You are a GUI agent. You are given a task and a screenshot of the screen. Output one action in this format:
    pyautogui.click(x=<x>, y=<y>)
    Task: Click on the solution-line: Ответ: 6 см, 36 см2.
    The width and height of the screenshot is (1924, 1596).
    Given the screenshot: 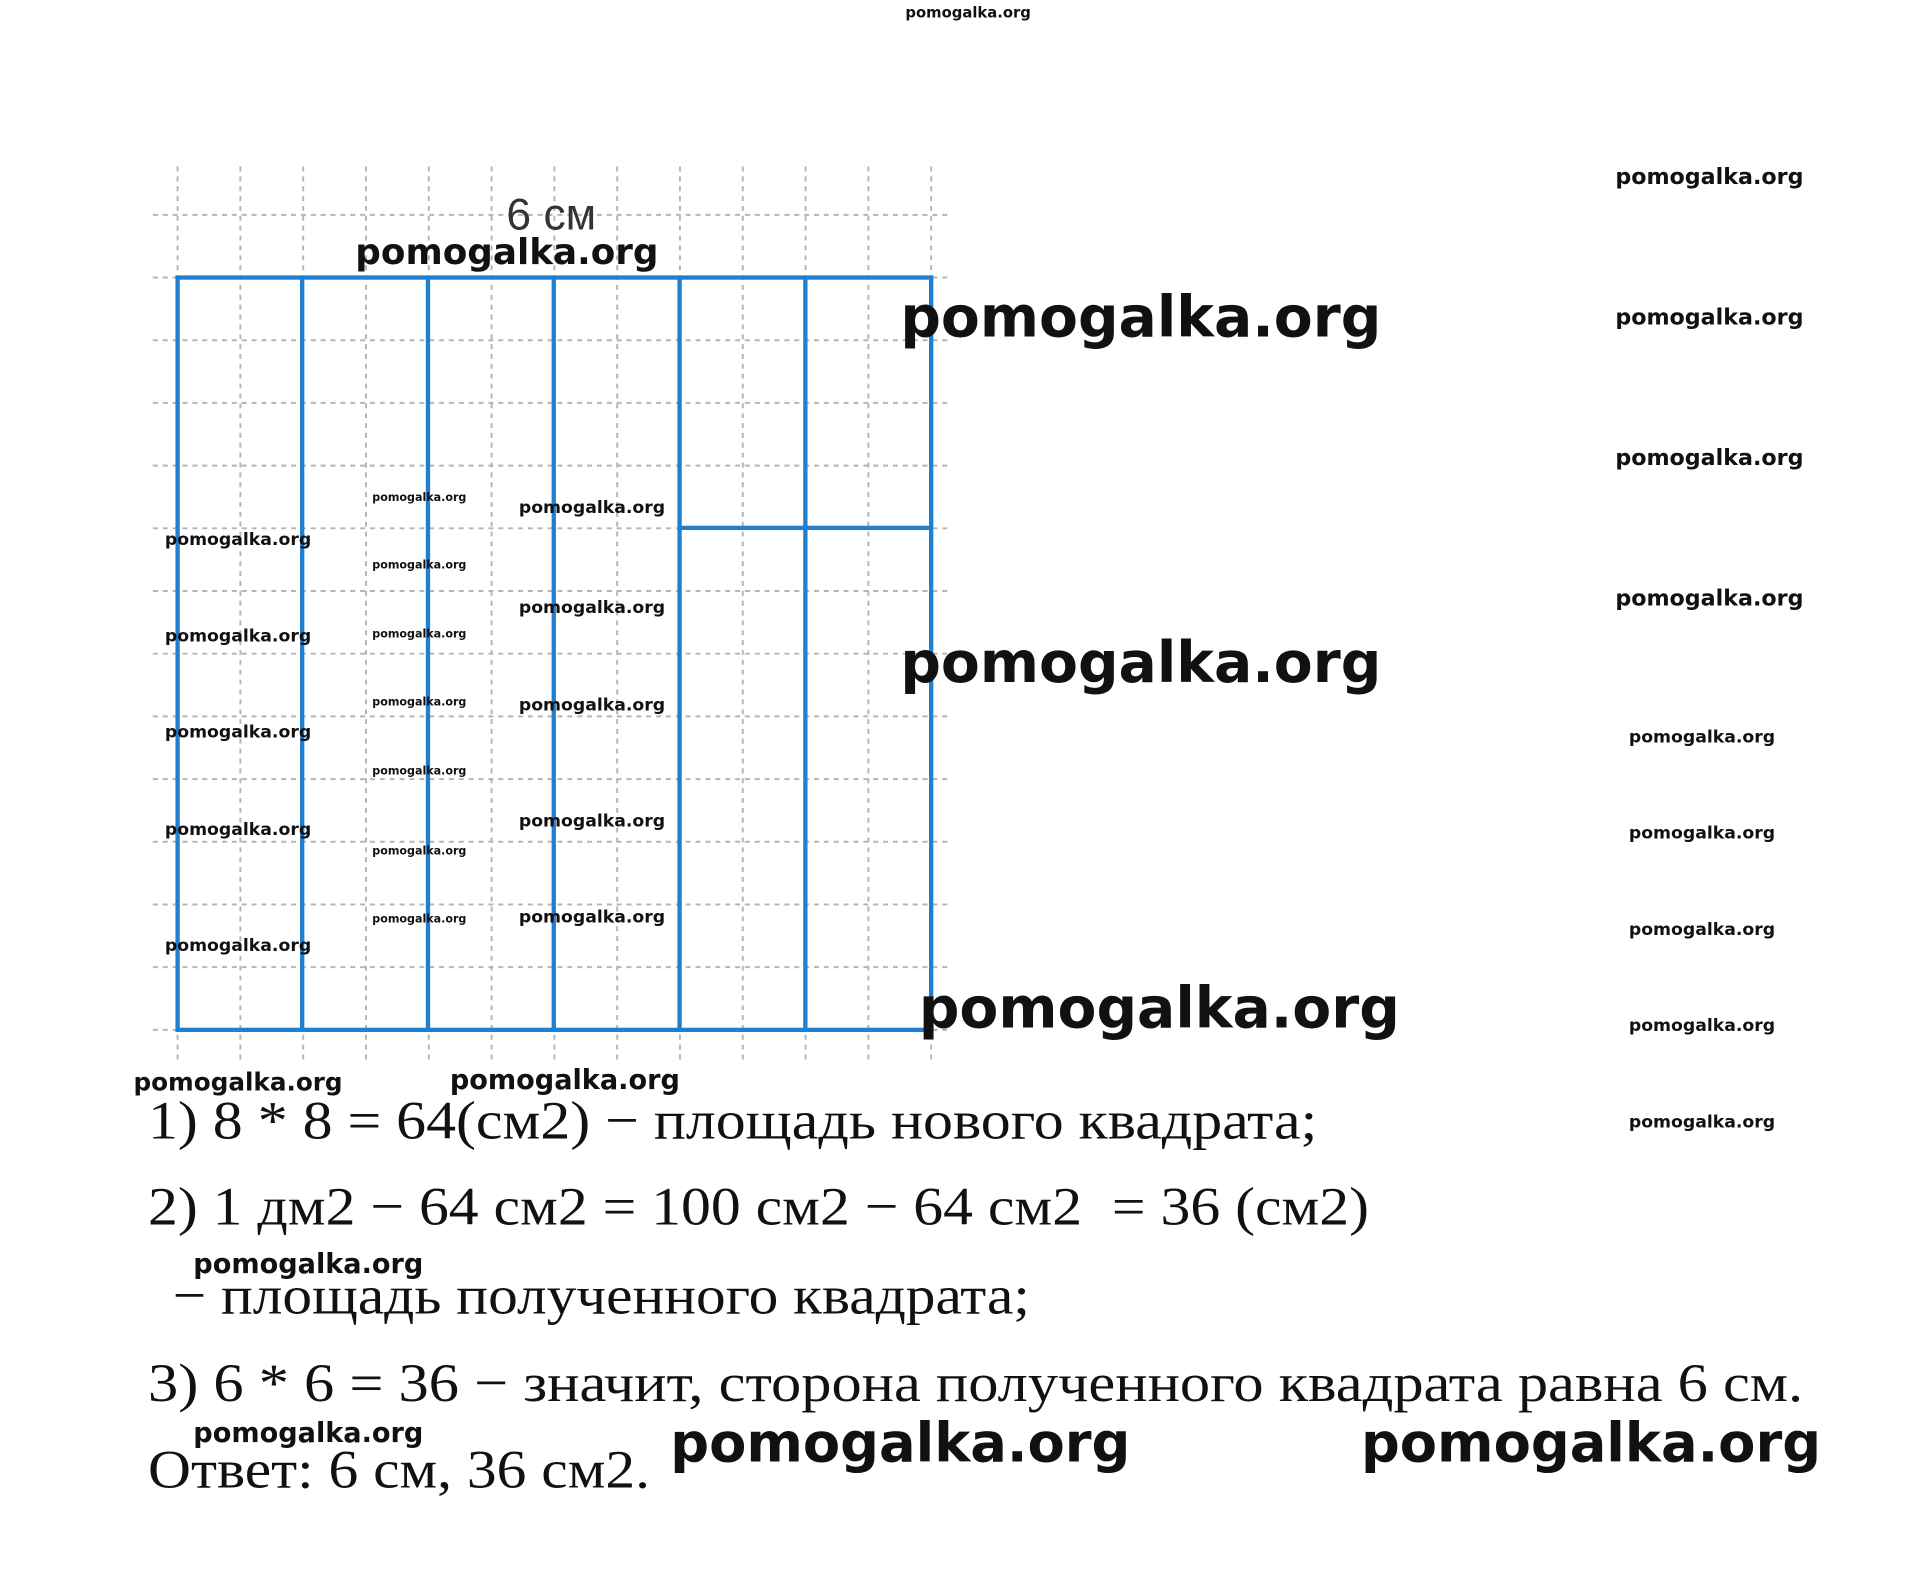 What is the action you would take?
    pyautogui.click(x=399, y=1469)
    